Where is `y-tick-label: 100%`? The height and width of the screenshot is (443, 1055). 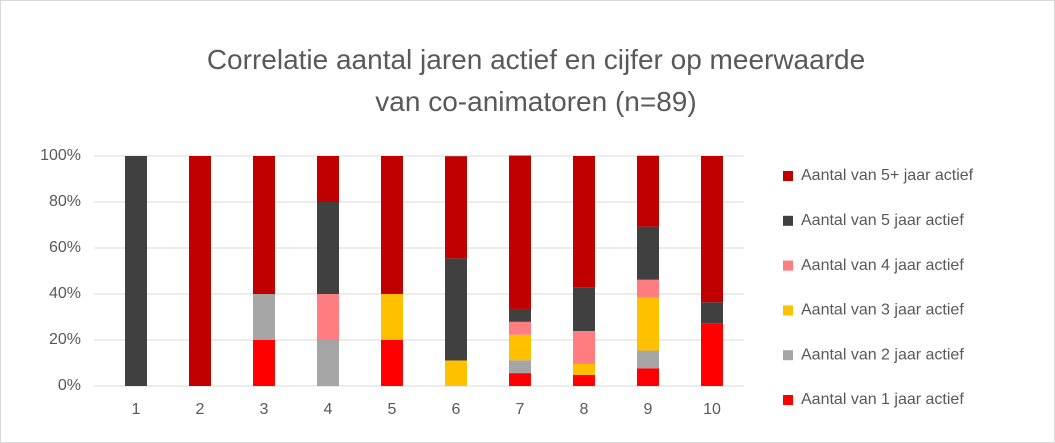 y-tick-label: 100% is located at coordinates (60, 155).